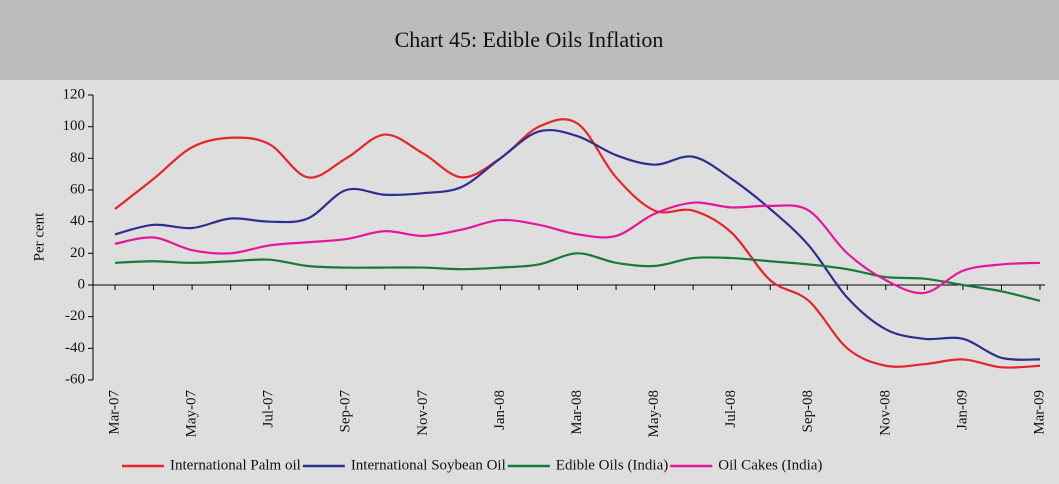  I want to click on y-tick-label: 60, so click(77, 189).